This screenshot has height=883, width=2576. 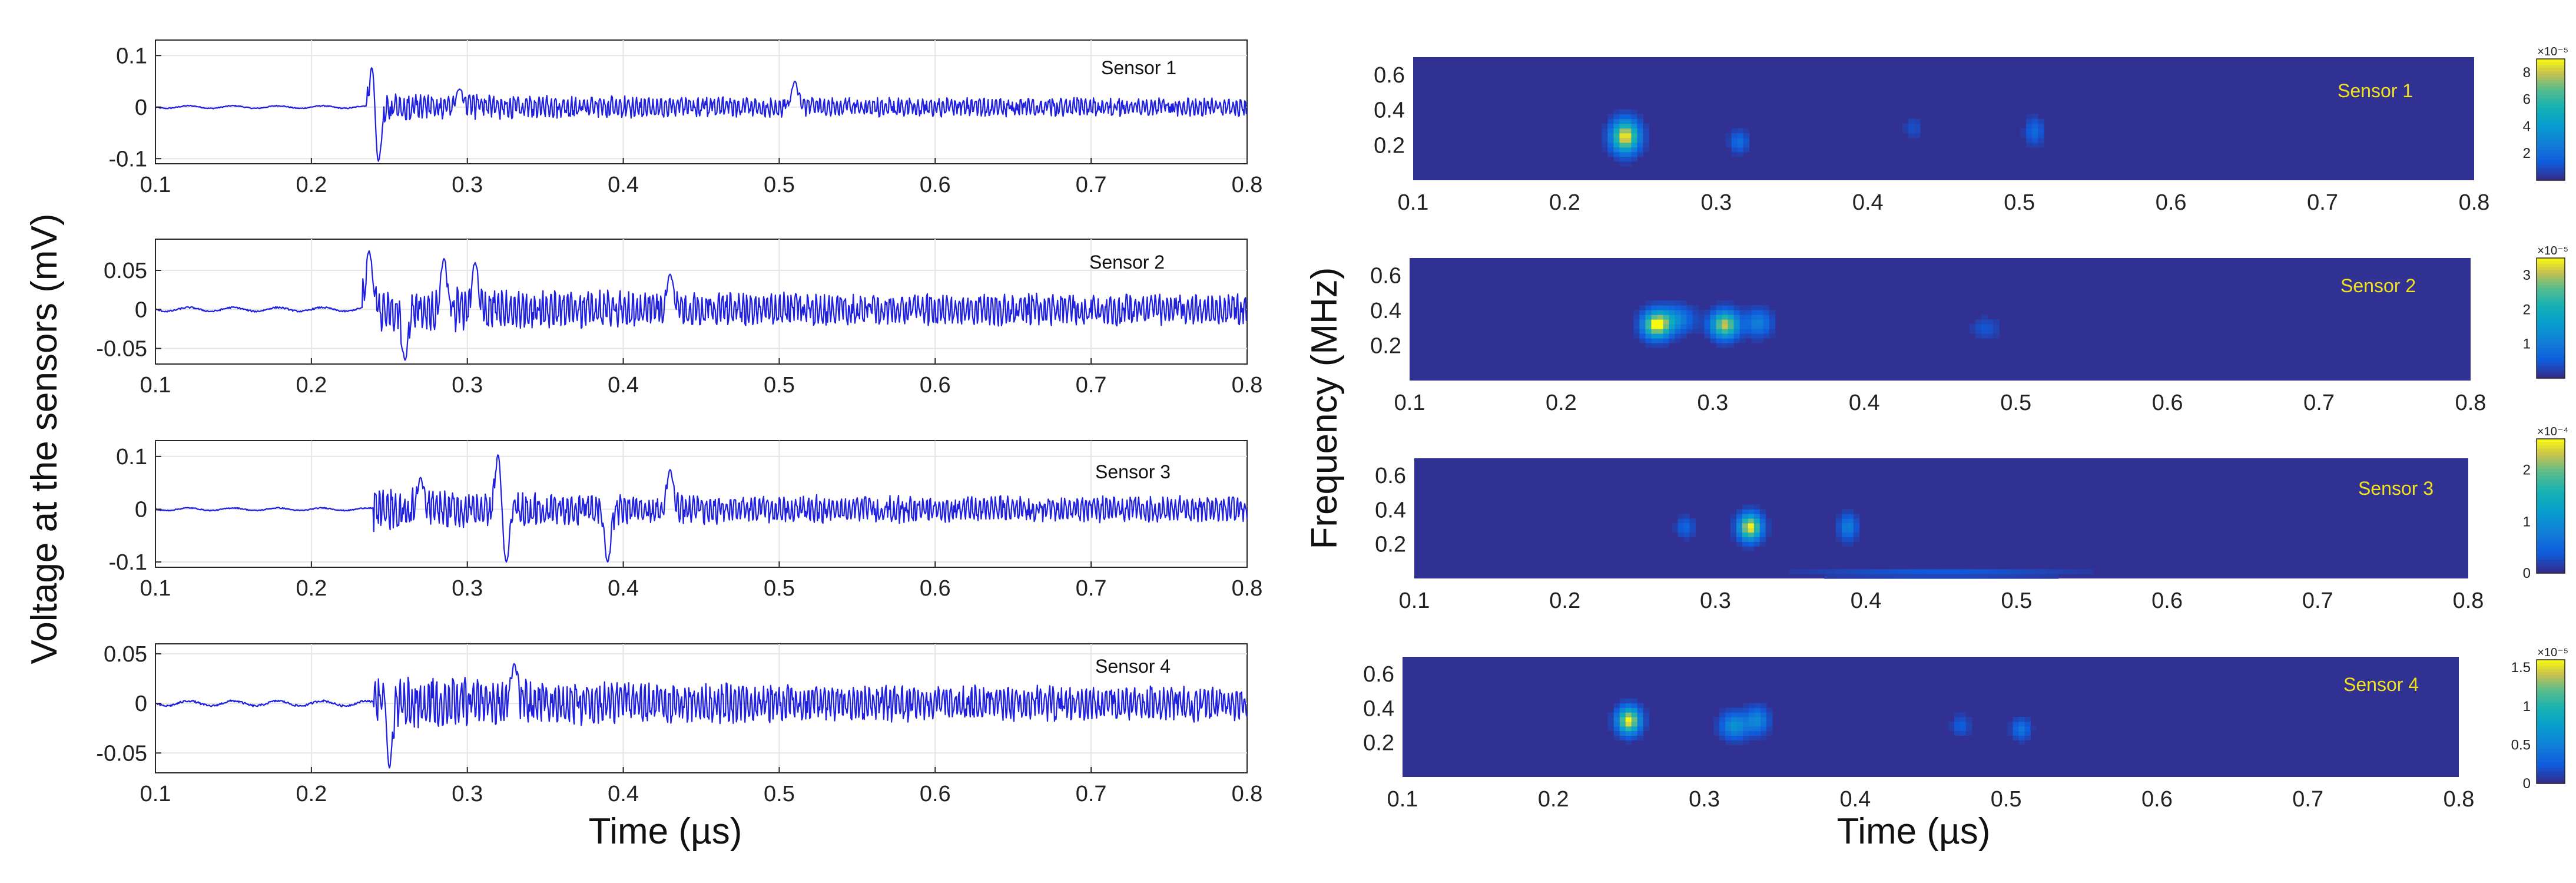 I want to click on spectrogram-1-y-tick-label: 0.6, so click(x=1390, y=75).